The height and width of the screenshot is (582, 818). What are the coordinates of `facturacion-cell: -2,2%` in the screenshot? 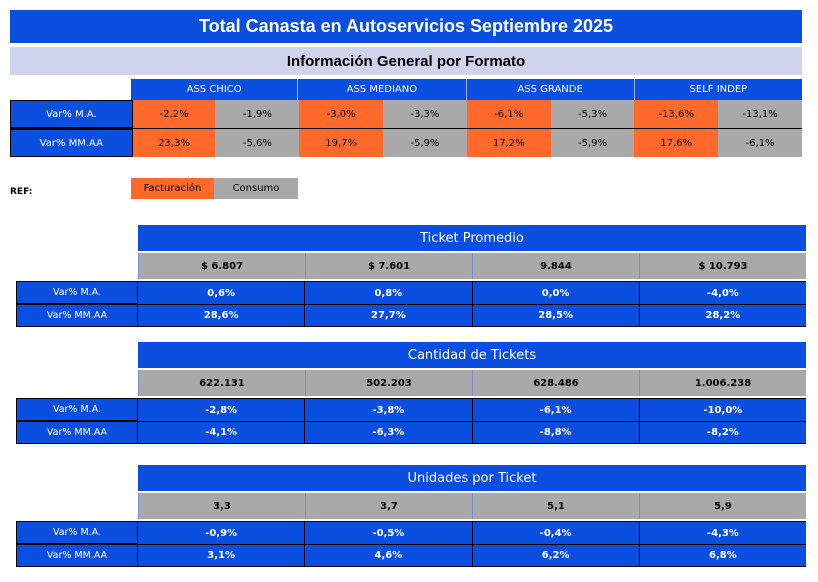 It's located at (174, 114).